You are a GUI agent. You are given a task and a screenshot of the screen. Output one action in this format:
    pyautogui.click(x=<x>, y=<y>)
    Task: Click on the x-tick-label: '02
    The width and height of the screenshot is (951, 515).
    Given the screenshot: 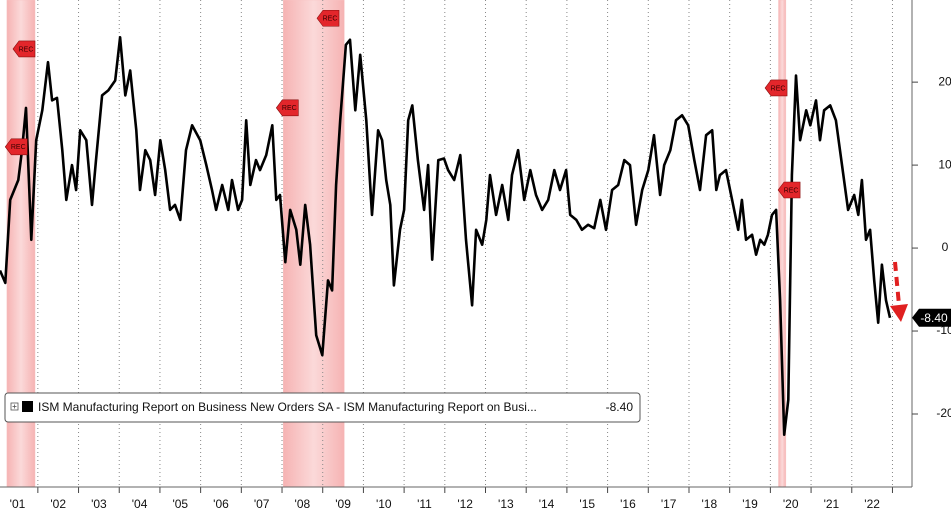 What is the action you would take?
    pyautogui.click(x=58, y=504)
    